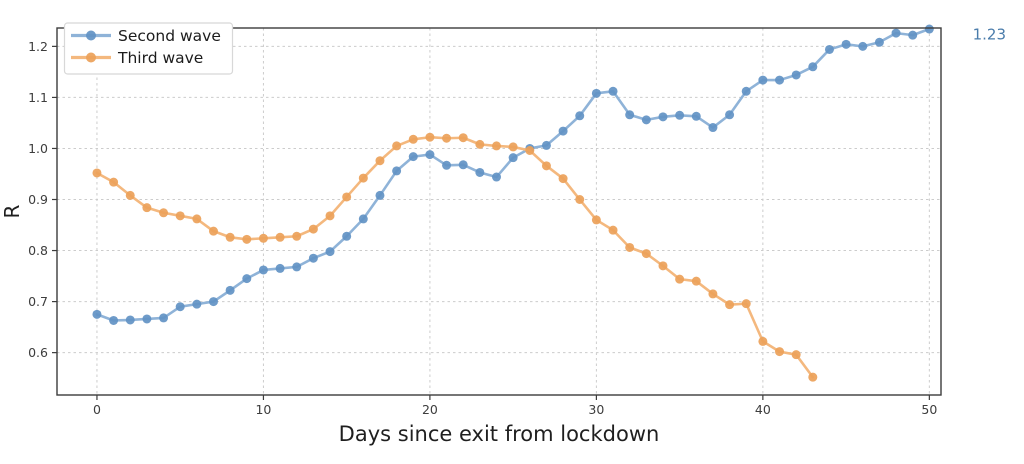 The width and height of the screenshot is (1024, 464). I want to click on x-tick-label: 10, so click(263, 409).